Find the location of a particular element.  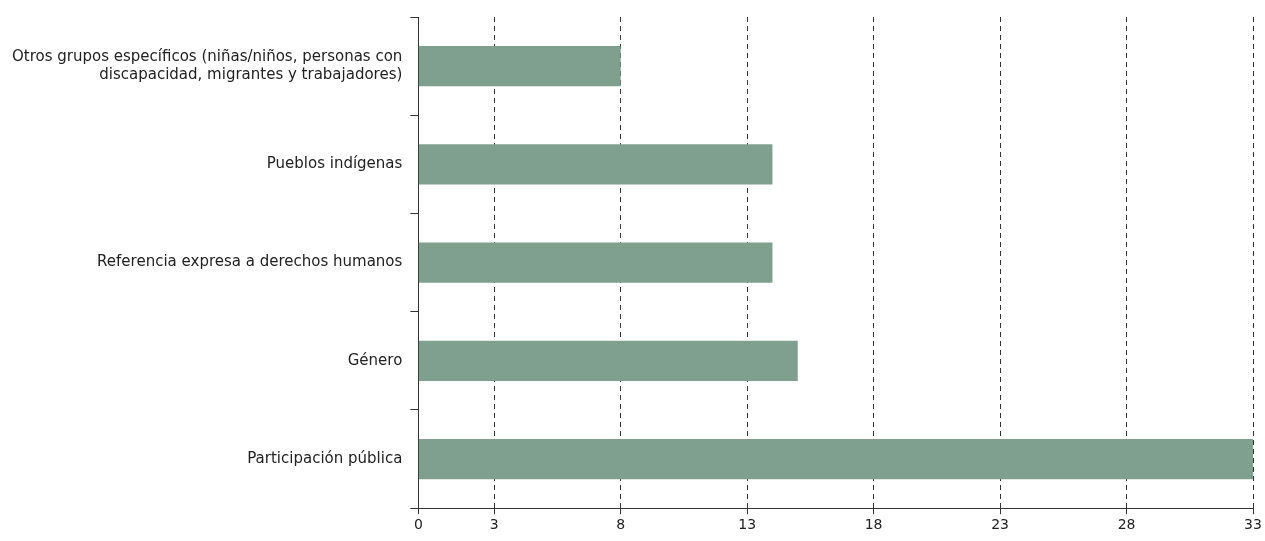

x-tick-label: 0 is located at coordinates (418, 524).